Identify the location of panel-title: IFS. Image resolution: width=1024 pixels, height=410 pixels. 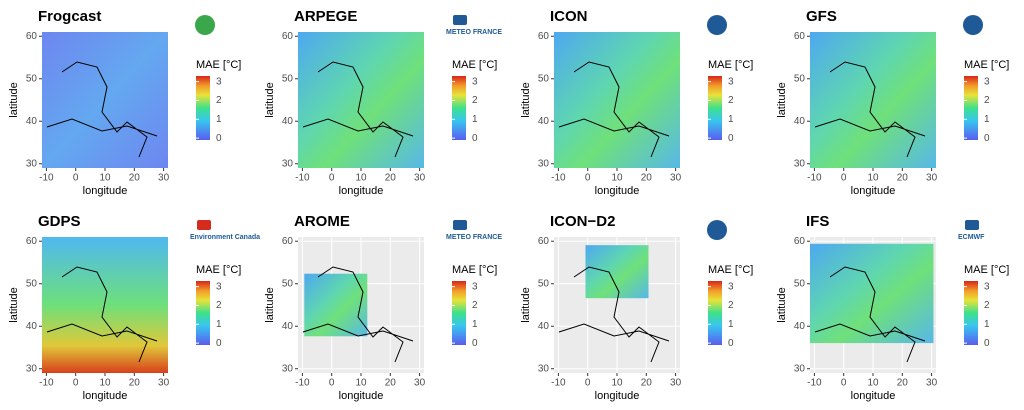
(817, 221).